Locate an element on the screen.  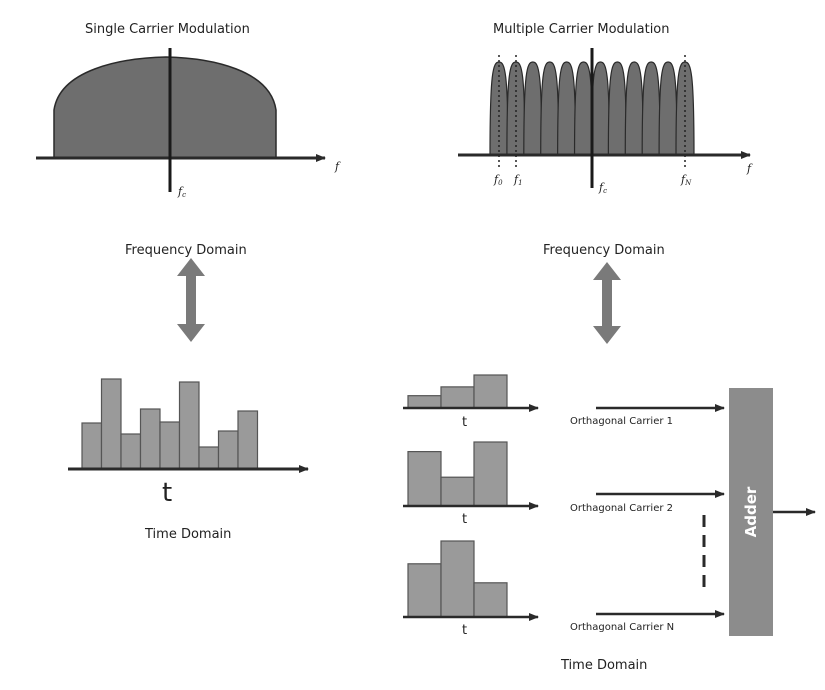
subcarrier-lobes is located at coordinates (592, 108).